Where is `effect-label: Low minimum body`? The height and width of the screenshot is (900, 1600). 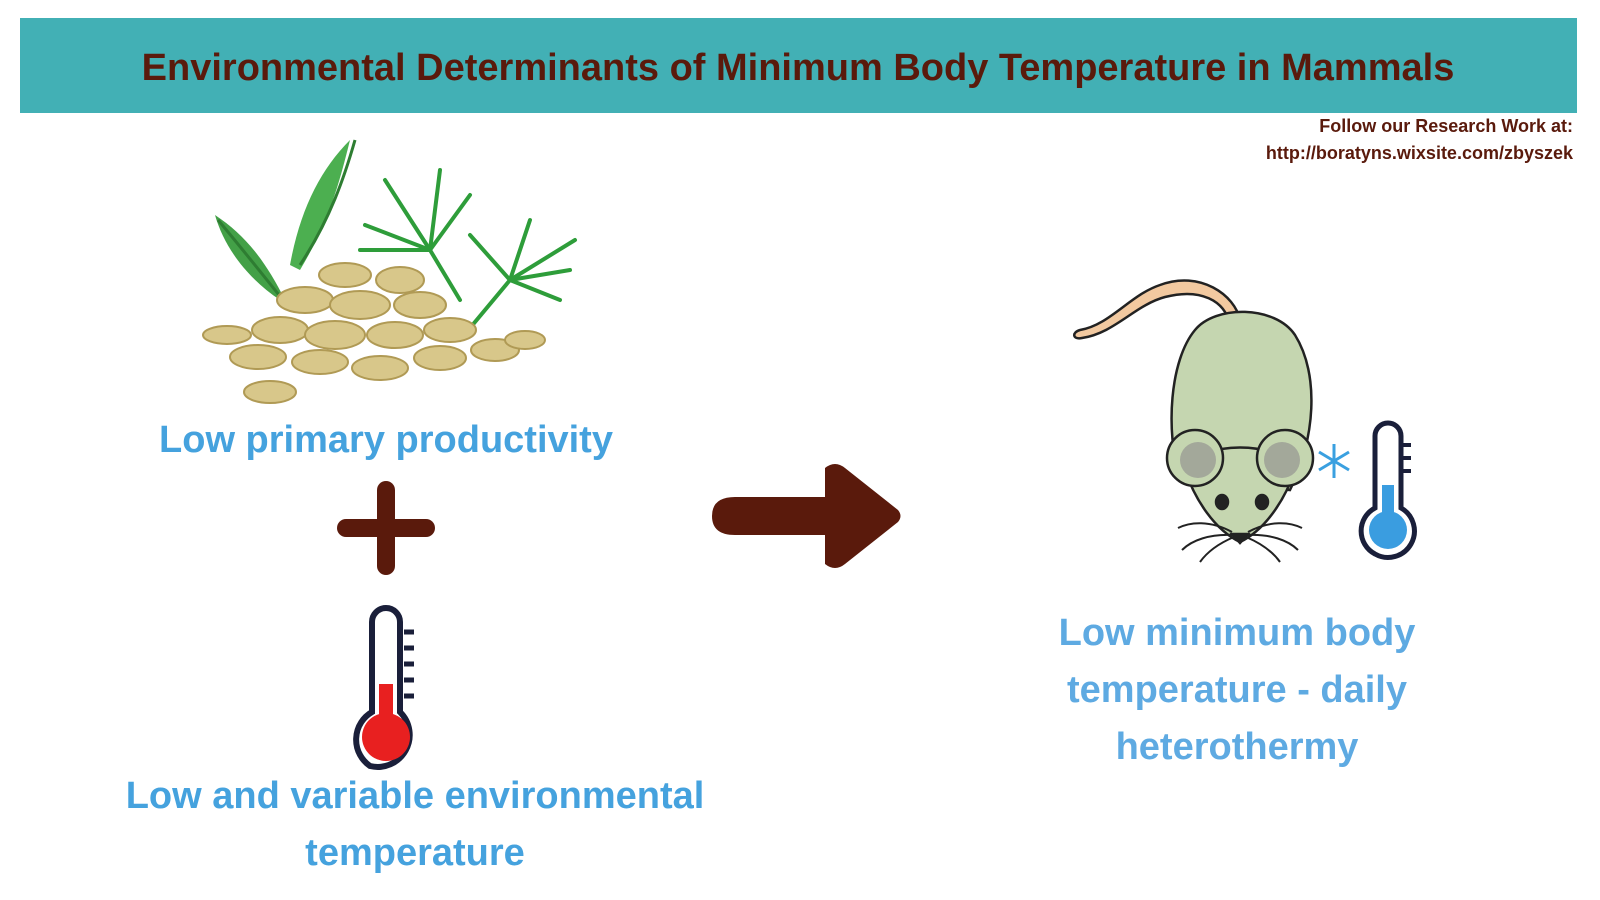
effect-label: Low minimum body is located at coordinates (1237, 633).